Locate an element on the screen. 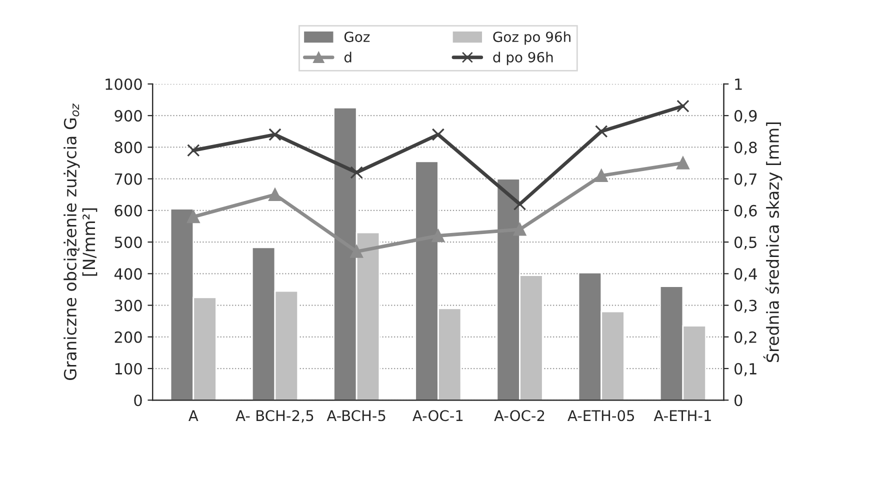 The image size is (872, 494). y2-tick-label: 0,5 is located at coordinates (745, 243).